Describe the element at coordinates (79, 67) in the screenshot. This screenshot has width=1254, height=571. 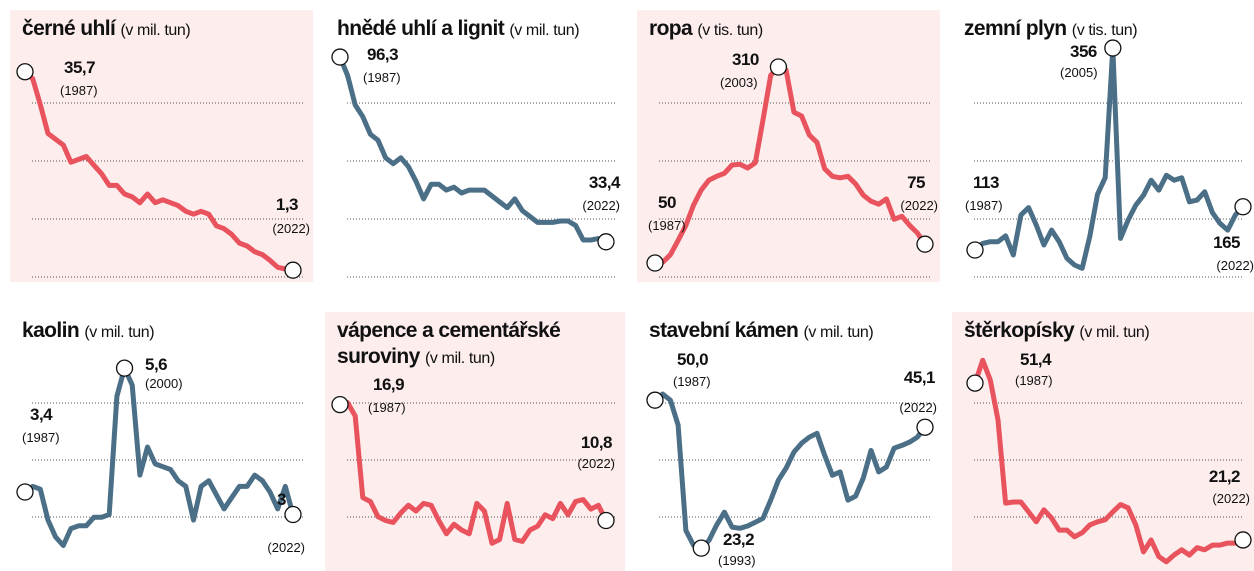
I see `annotation-value: 35,7` at that location.